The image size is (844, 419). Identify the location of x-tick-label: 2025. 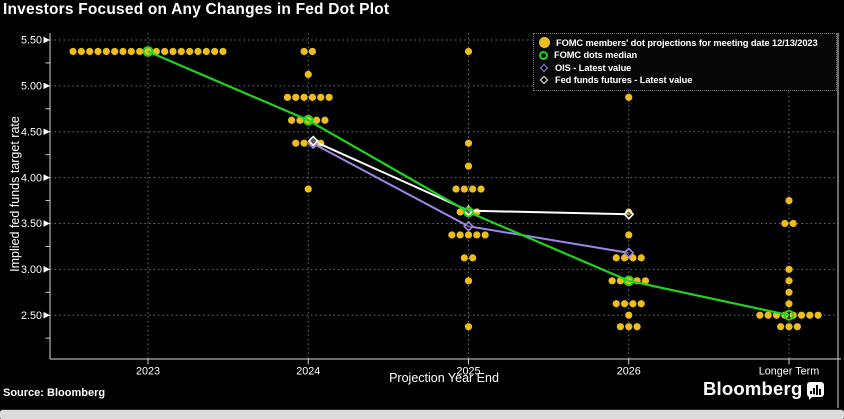
(468, 372).